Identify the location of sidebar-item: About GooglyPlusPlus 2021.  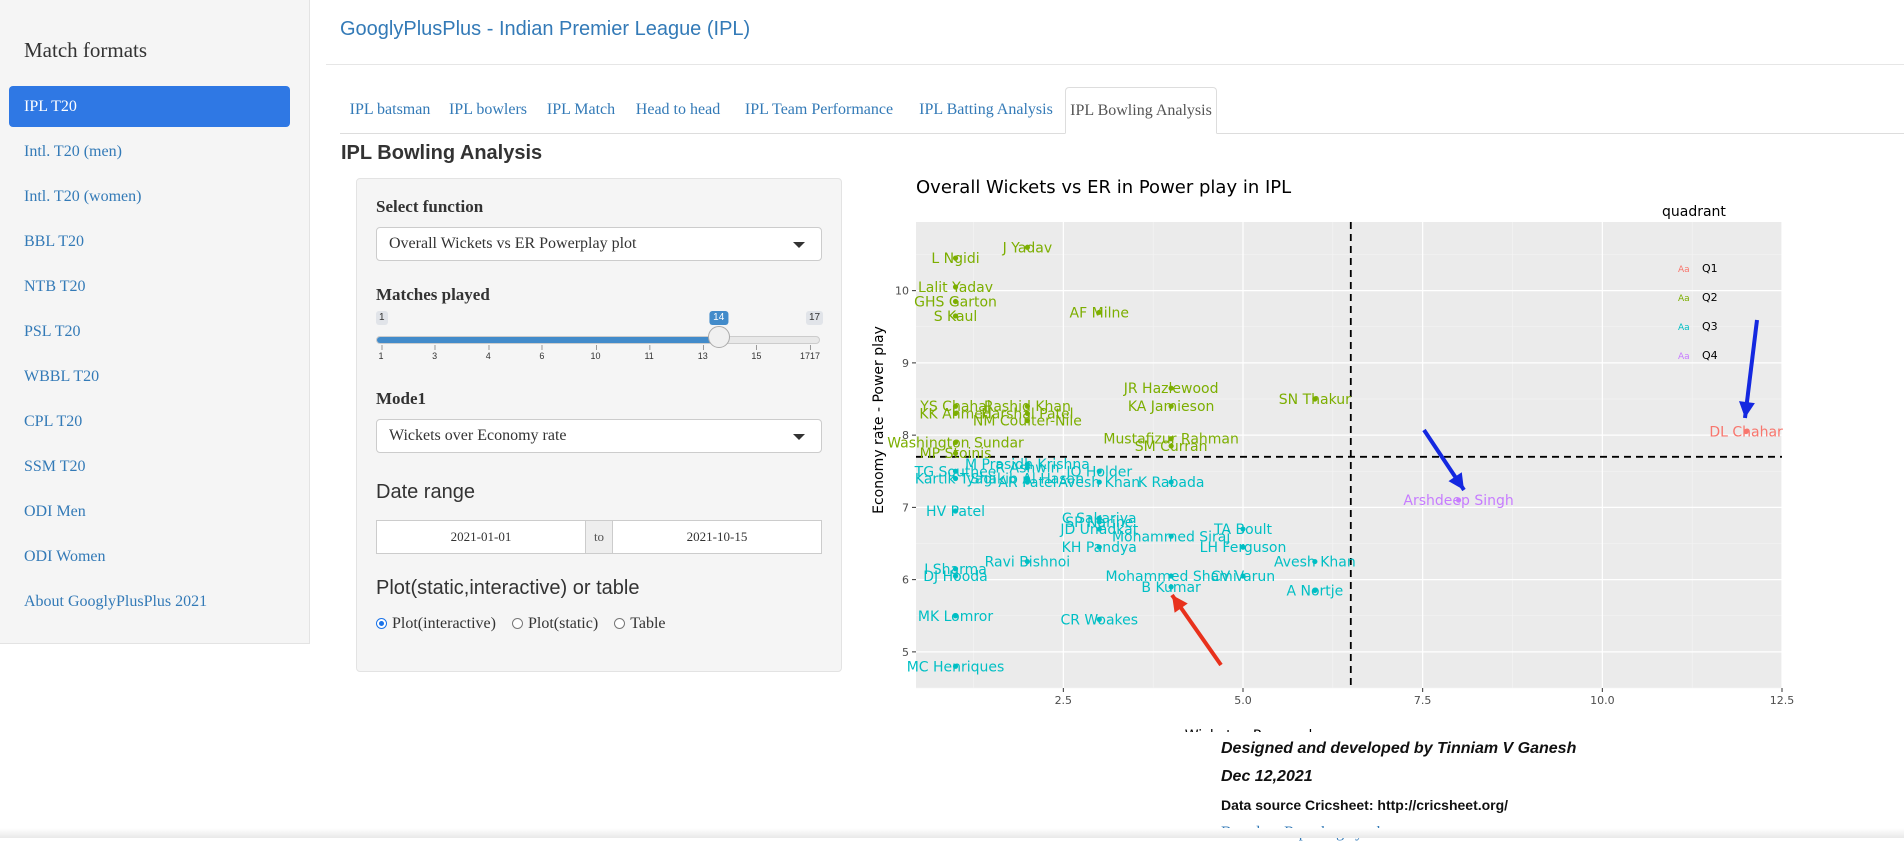
(116, 601).